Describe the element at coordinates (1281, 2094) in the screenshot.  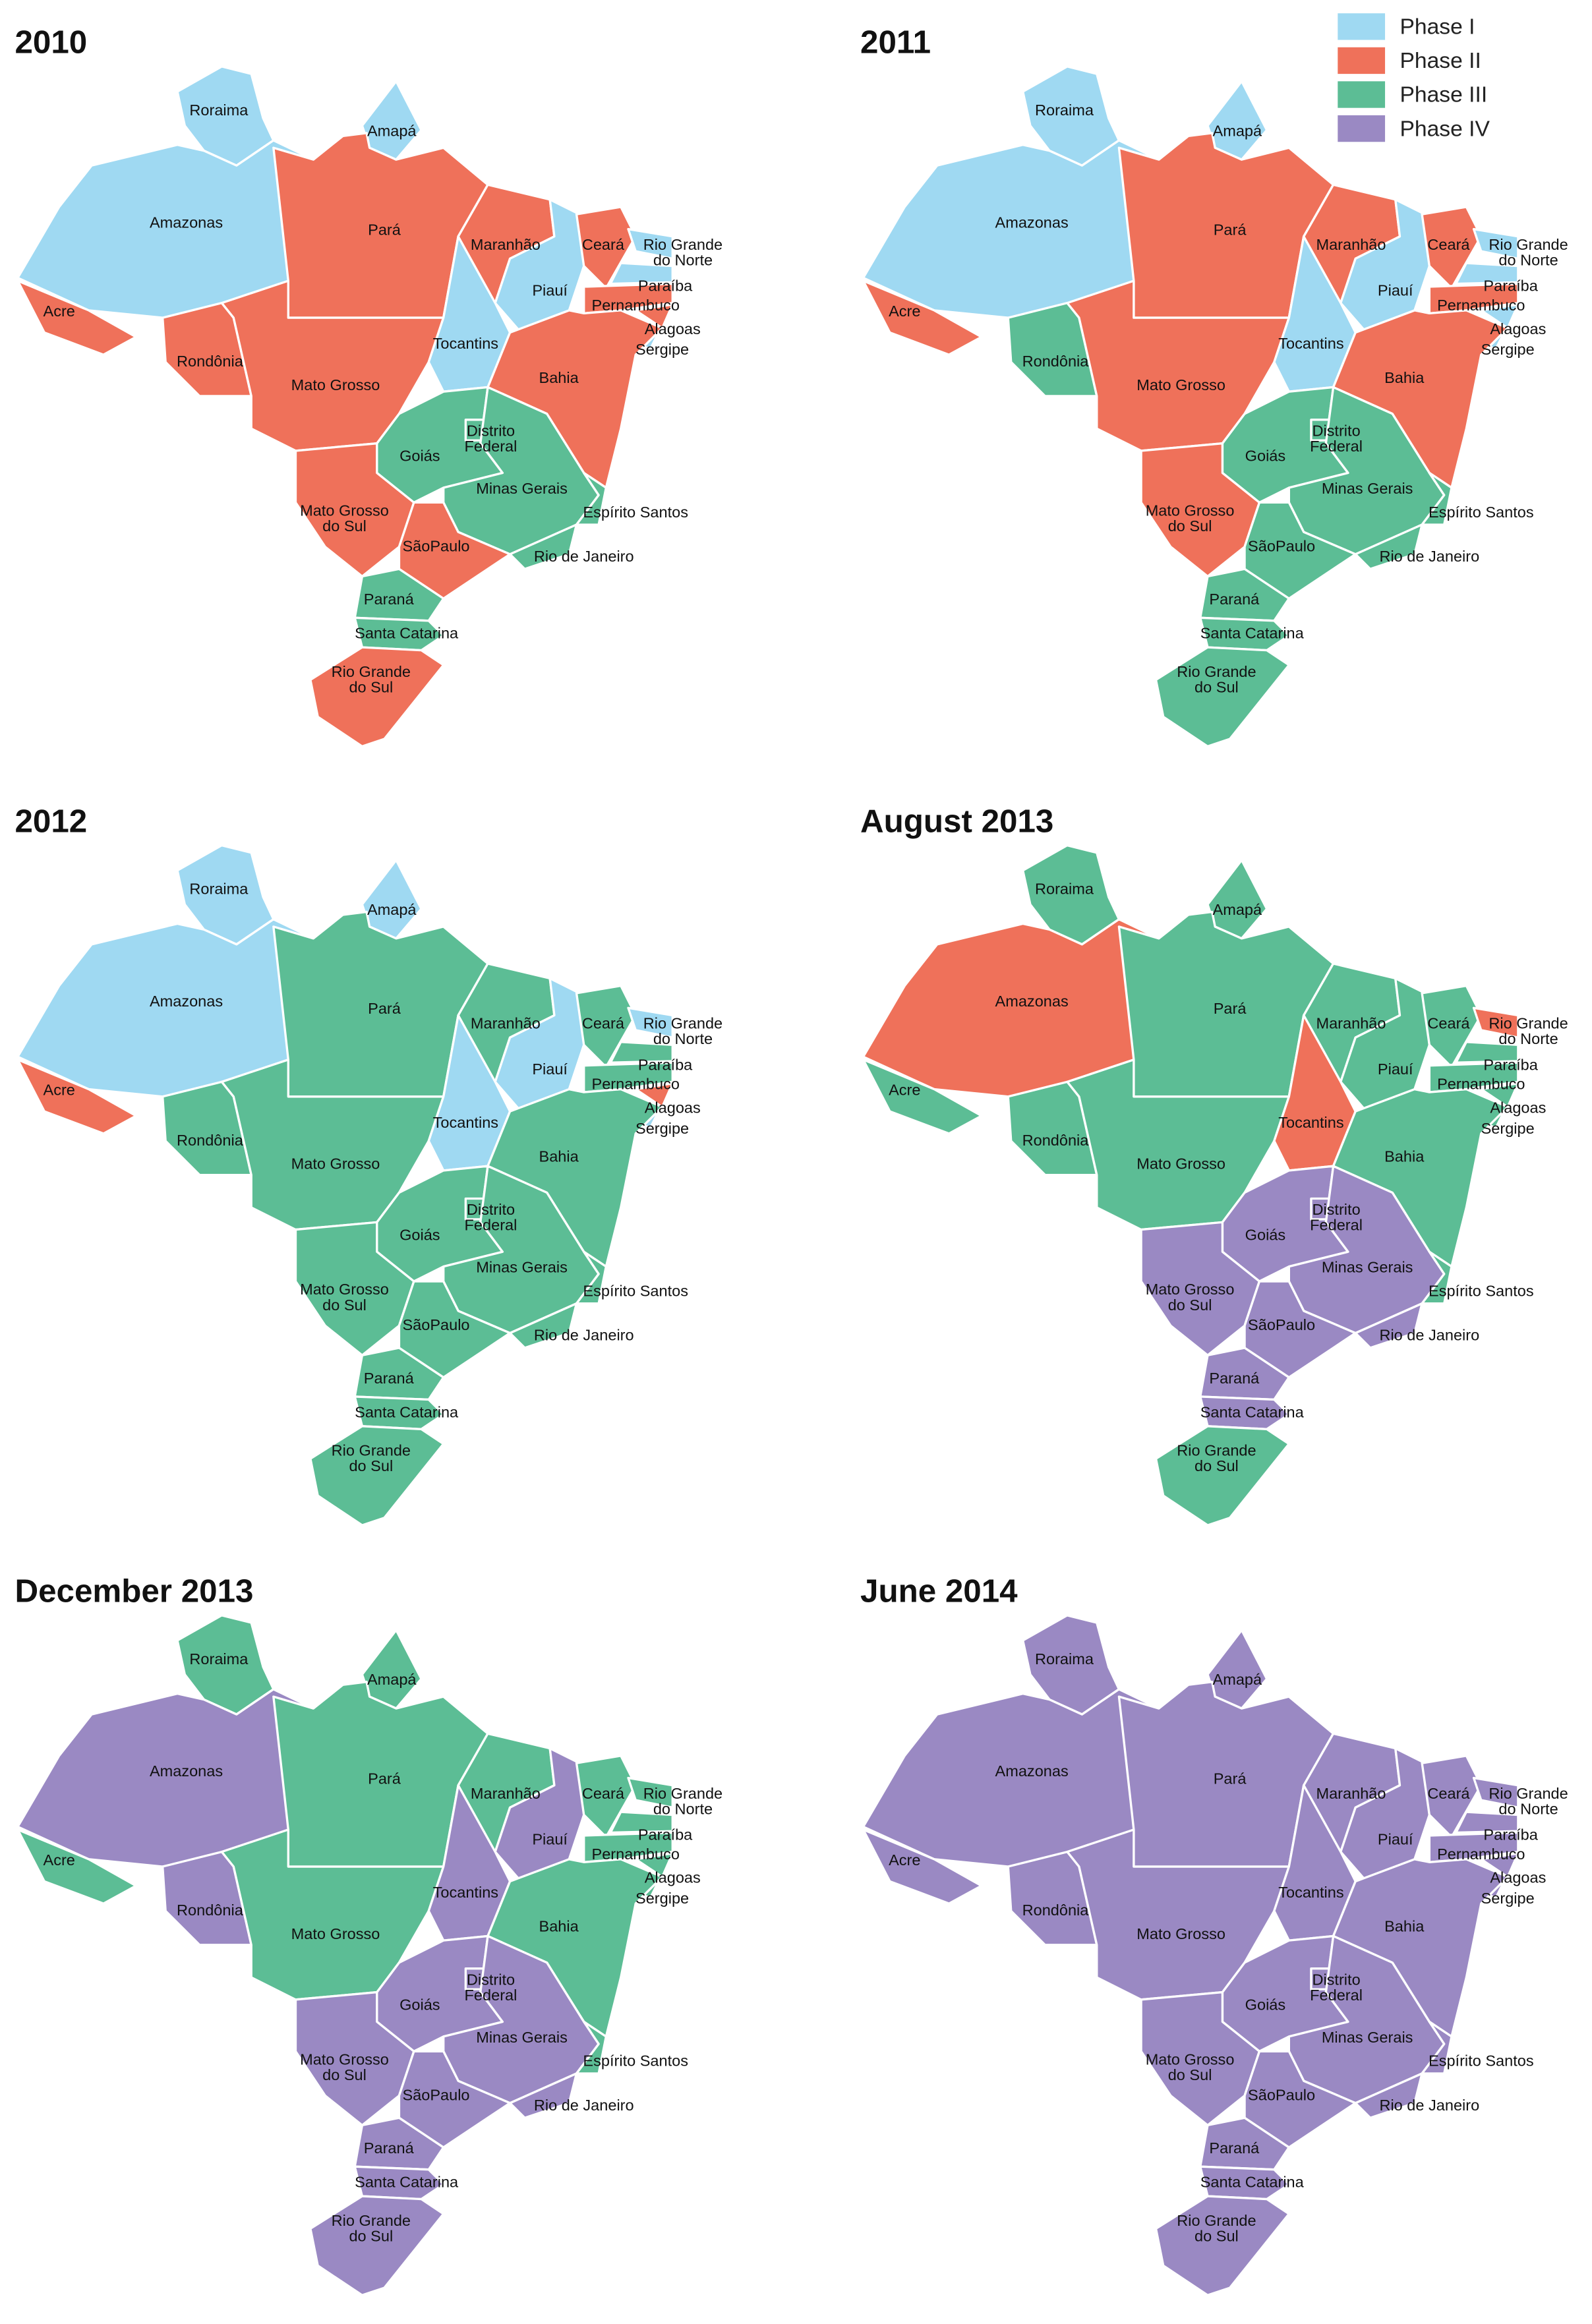
I see `state-label: SãoPaulo` at that location.